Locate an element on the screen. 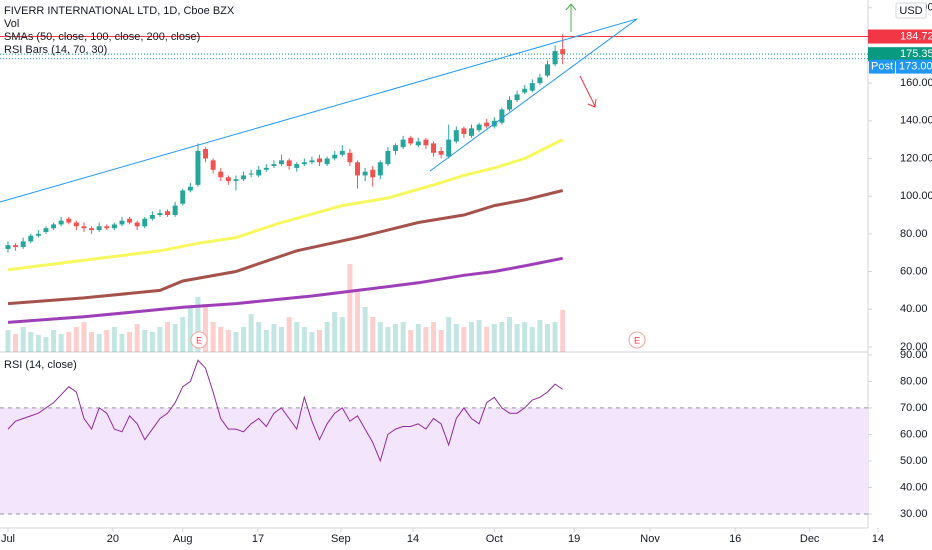  legend-entry: RSI Bars (14, 70, 30) is located at coordinates (55, 50).